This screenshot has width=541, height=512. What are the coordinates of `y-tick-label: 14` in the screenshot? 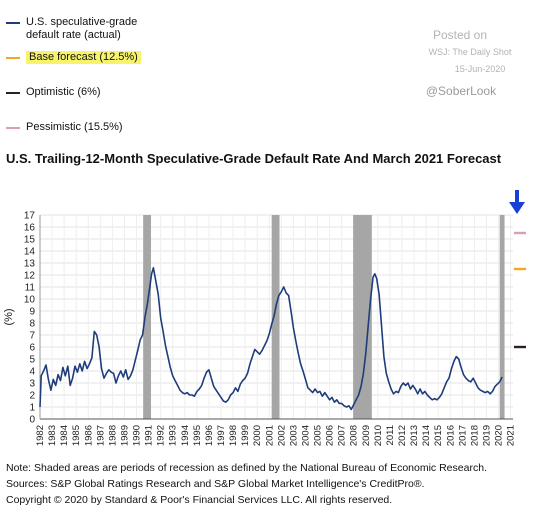 It's located at (30, 252).